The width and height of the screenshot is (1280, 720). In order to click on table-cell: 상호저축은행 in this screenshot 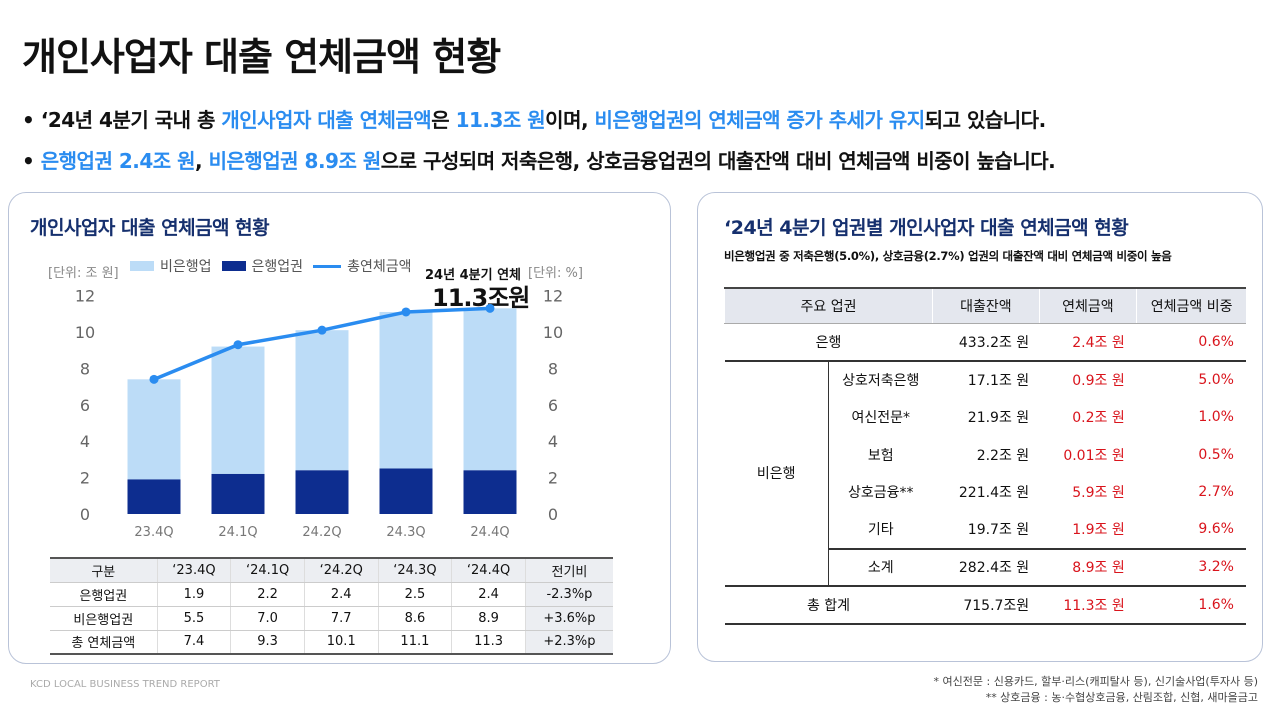, I will do `click(881, 380)`.